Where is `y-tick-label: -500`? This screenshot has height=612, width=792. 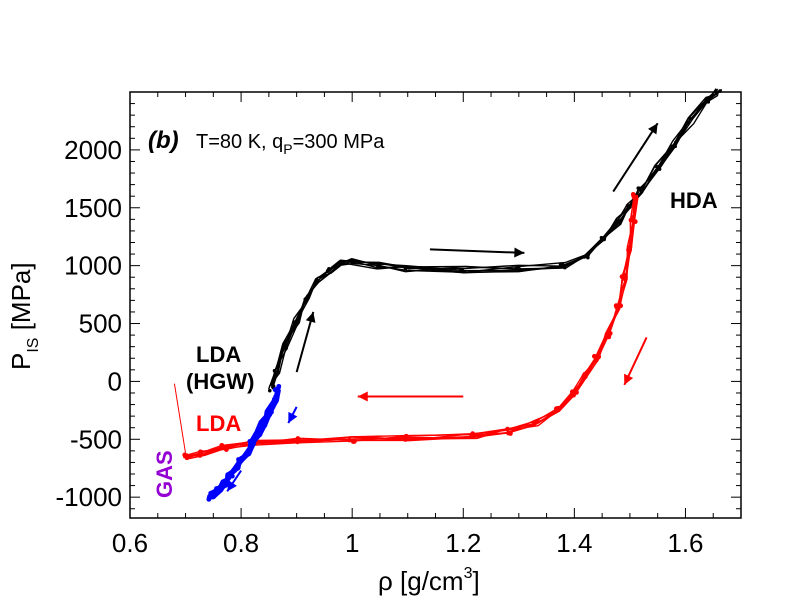 y-tick-label: -500 is located at coordinates (96, 439).